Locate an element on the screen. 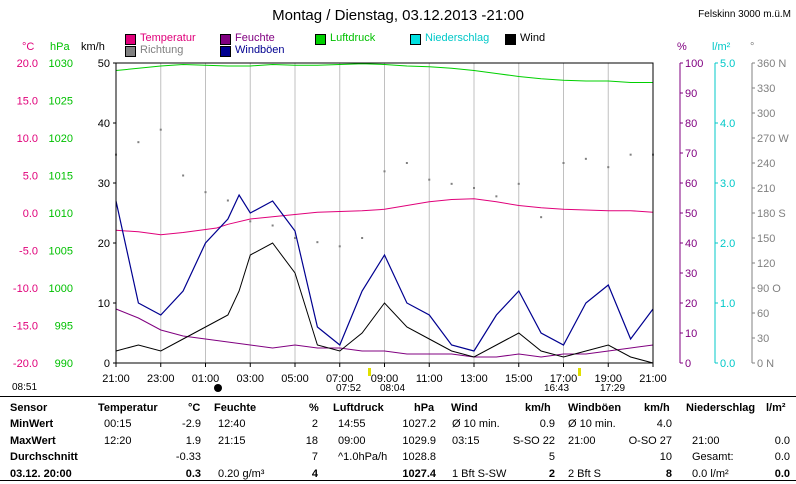 The image size is (796, 484). hdr-feuchte: Feuchte is located at coordinates (235, 408).